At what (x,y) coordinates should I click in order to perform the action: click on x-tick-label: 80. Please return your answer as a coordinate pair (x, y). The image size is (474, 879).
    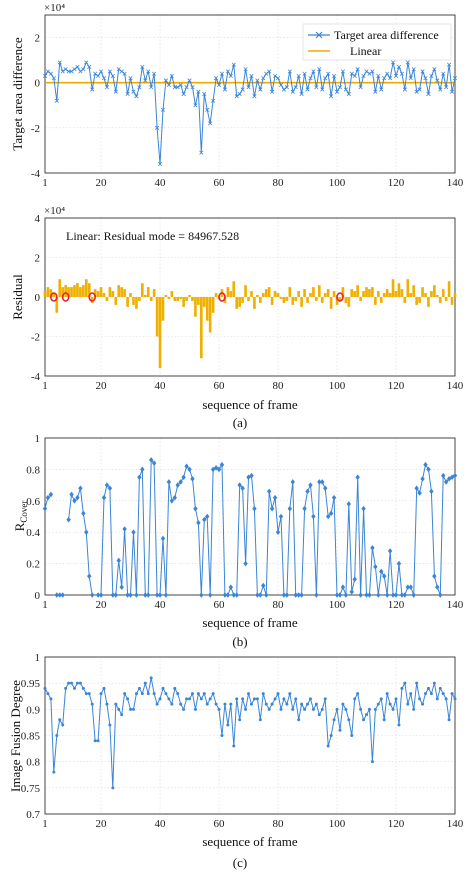
    Looking at the image, I should click on (279, 605).